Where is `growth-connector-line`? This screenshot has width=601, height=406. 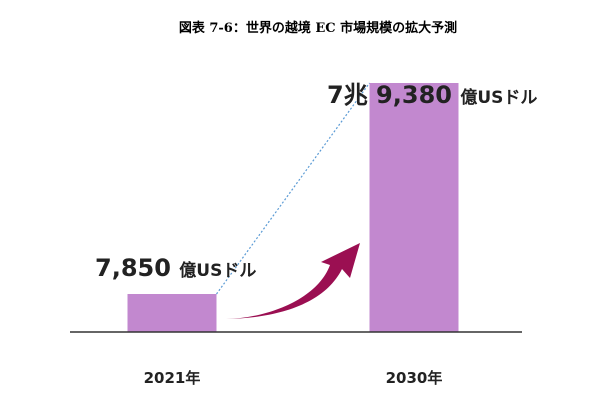
growth-connector-line is located at coordinates (293, 188).